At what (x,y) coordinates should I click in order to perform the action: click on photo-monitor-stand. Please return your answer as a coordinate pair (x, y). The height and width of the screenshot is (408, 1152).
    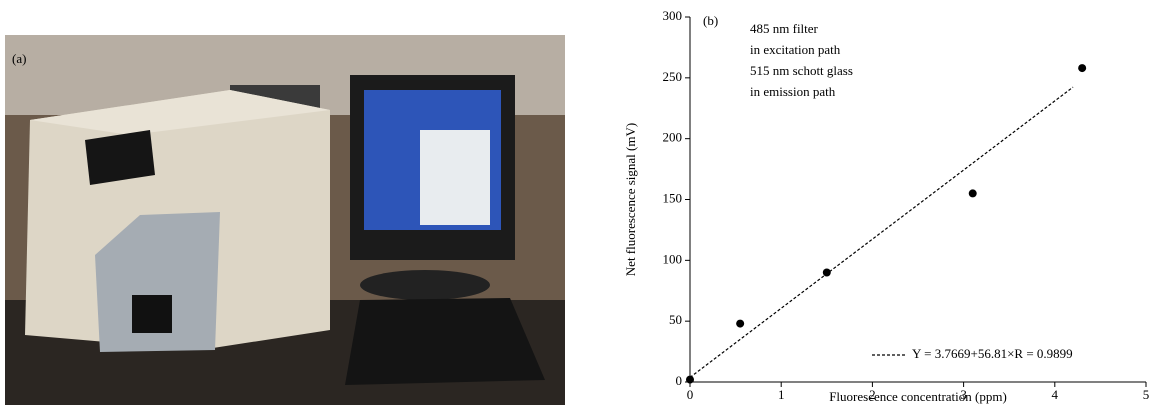
    Looking at the image, I should click on (425, 285).